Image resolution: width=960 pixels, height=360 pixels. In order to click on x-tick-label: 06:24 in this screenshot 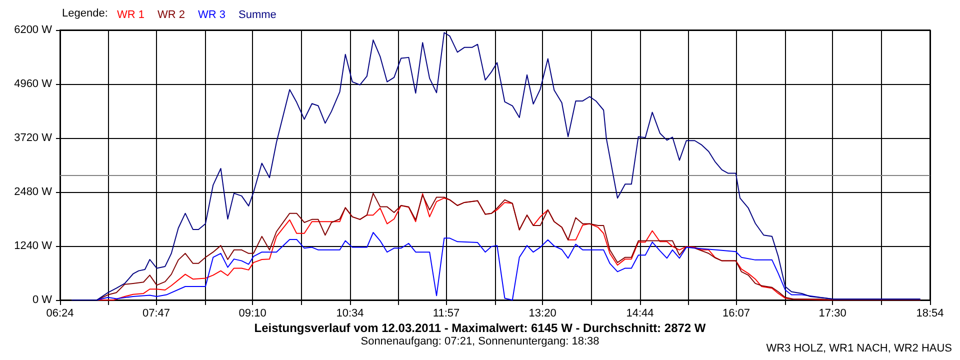, I will do `click(60, 314)`.